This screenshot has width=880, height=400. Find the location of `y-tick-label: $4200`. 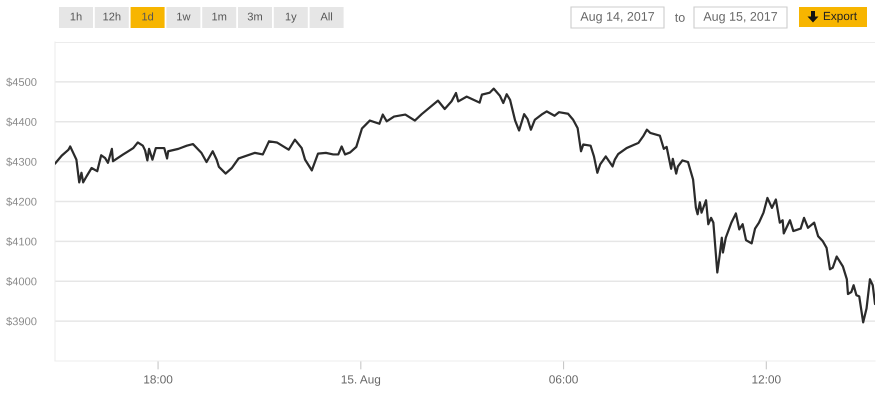

y-tick-label: $4200 is located at coordinates (21, 201).